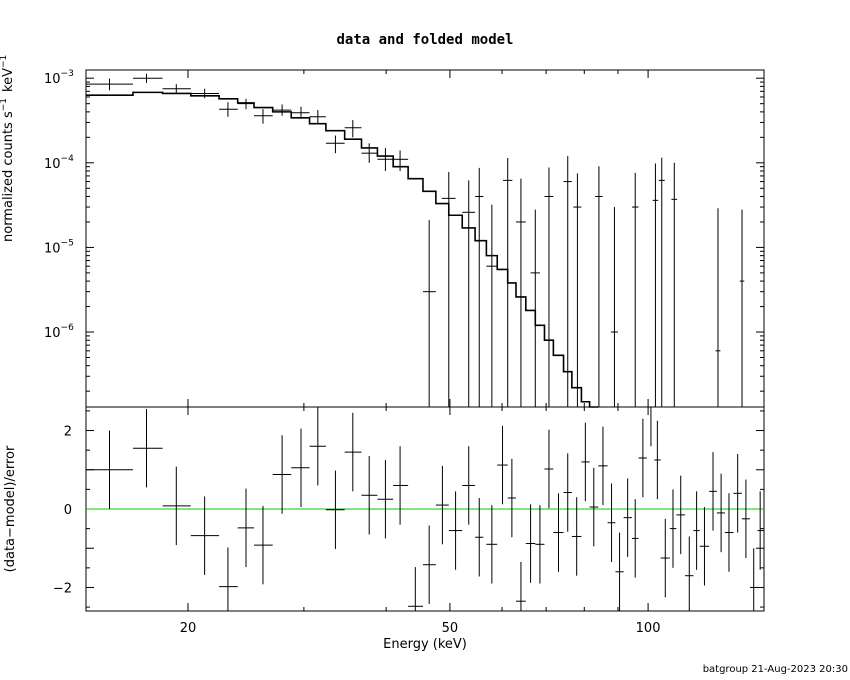 The image size is (850, 680). Describe the element at coordinates (424, 40) in the screenshot. I see `chart-title: data and folded model` at that location.